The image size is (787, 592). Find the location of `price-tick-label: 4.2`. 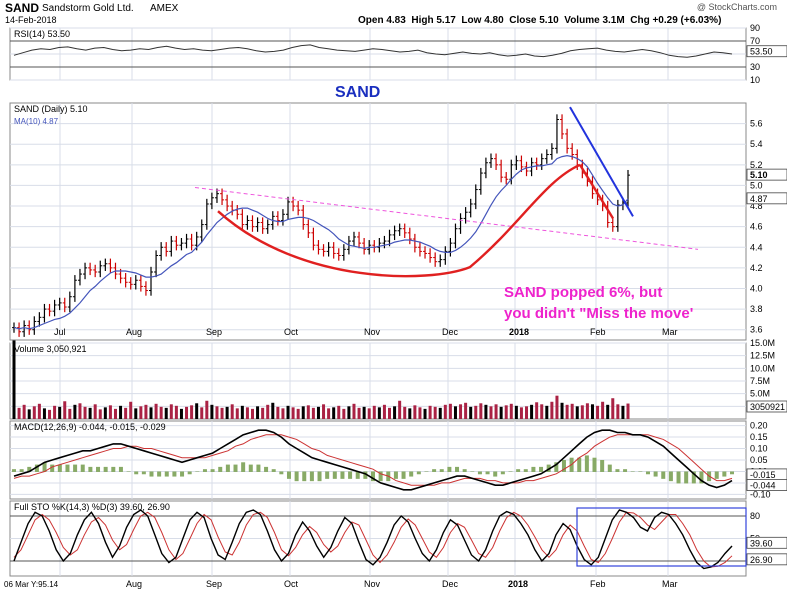

price-tick-label: 4.2 is located at coordinates (756, 268).